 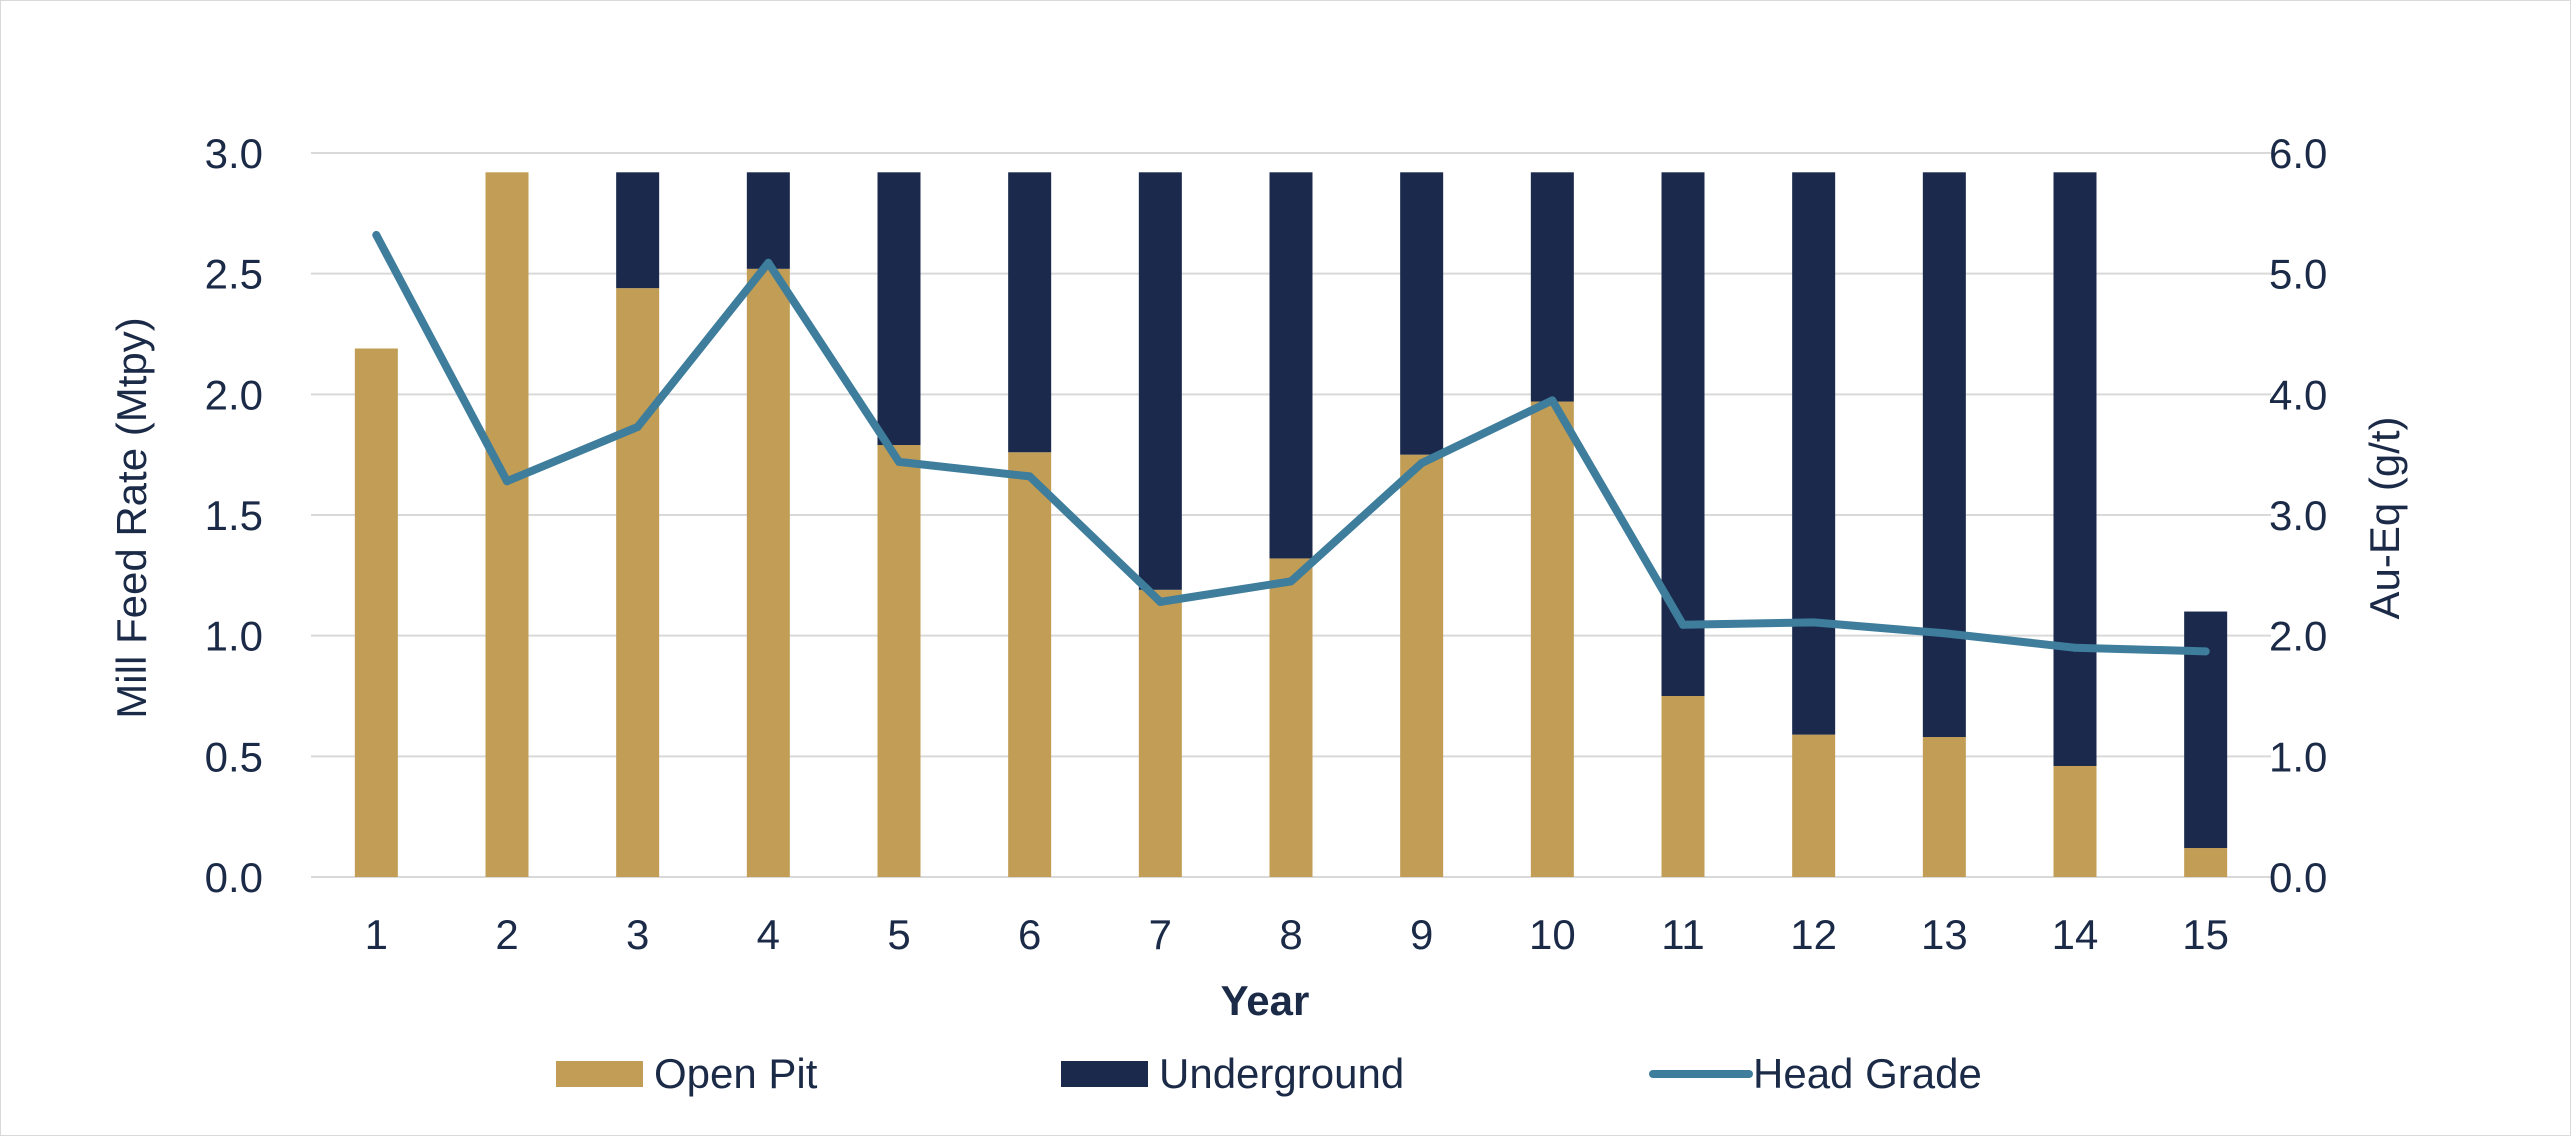 I want to click on y-tick-label: 2.0, so click(x=234, y=394).